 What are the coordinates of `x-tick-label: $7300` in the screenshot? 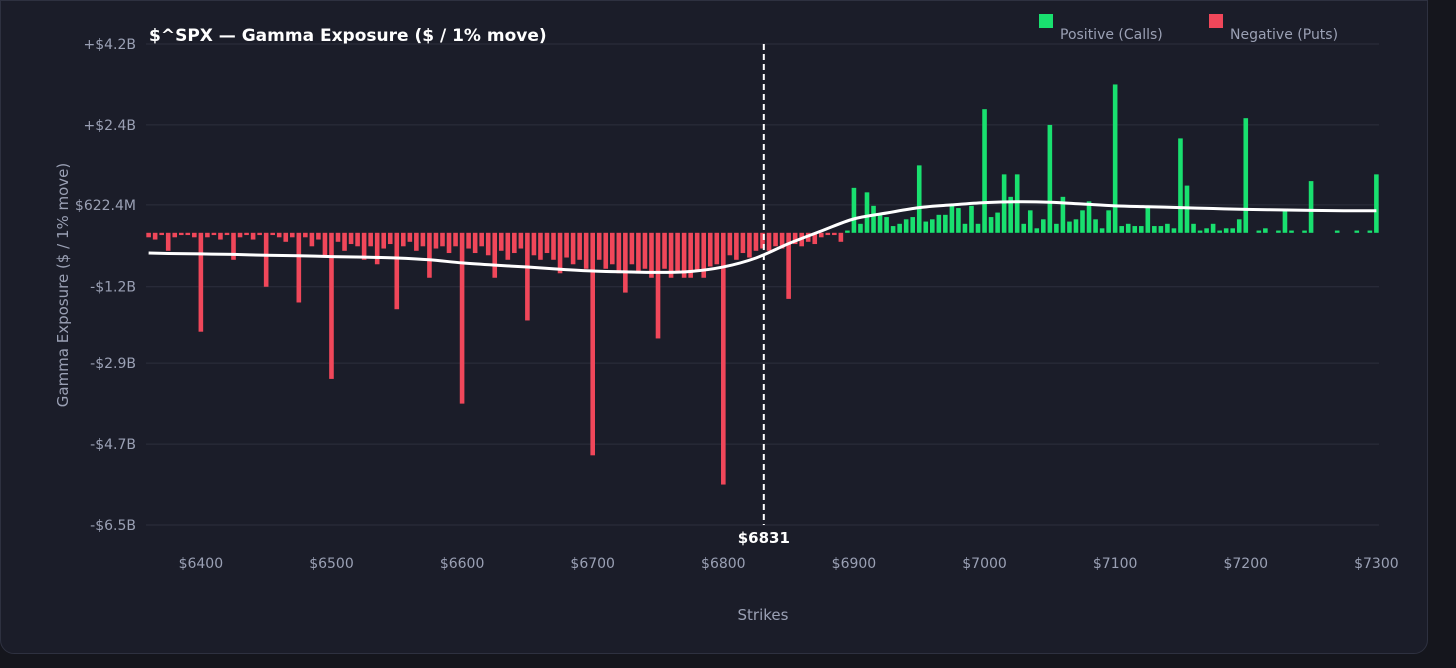 It's located at (1376, 564).